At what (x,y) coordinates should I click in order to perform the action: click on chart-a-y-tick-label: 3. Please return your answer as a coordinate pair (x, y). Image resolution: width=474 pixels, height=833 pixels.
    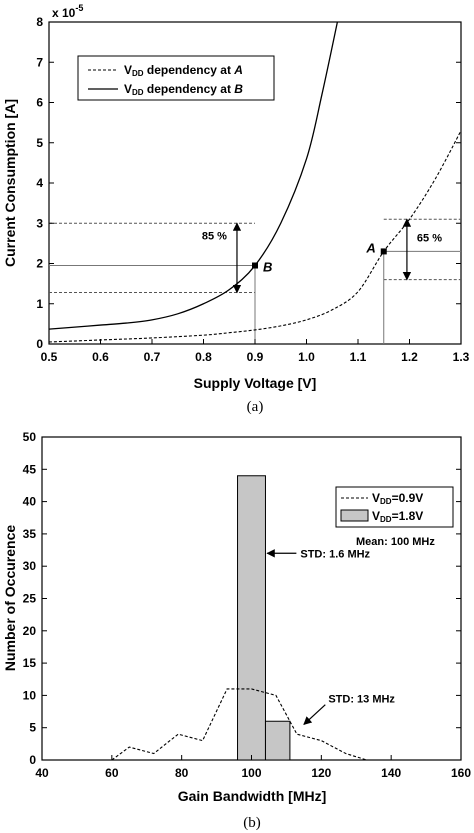
    Looking at the image, I should click on (39, 223).